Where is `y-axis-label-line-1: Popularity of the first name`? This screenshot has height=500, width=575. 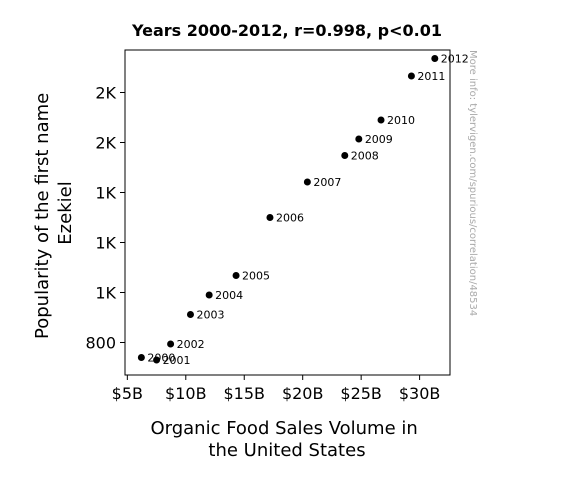
y-axis-label-line-1: Popularity of the first name is located at coordinates (42, 216).